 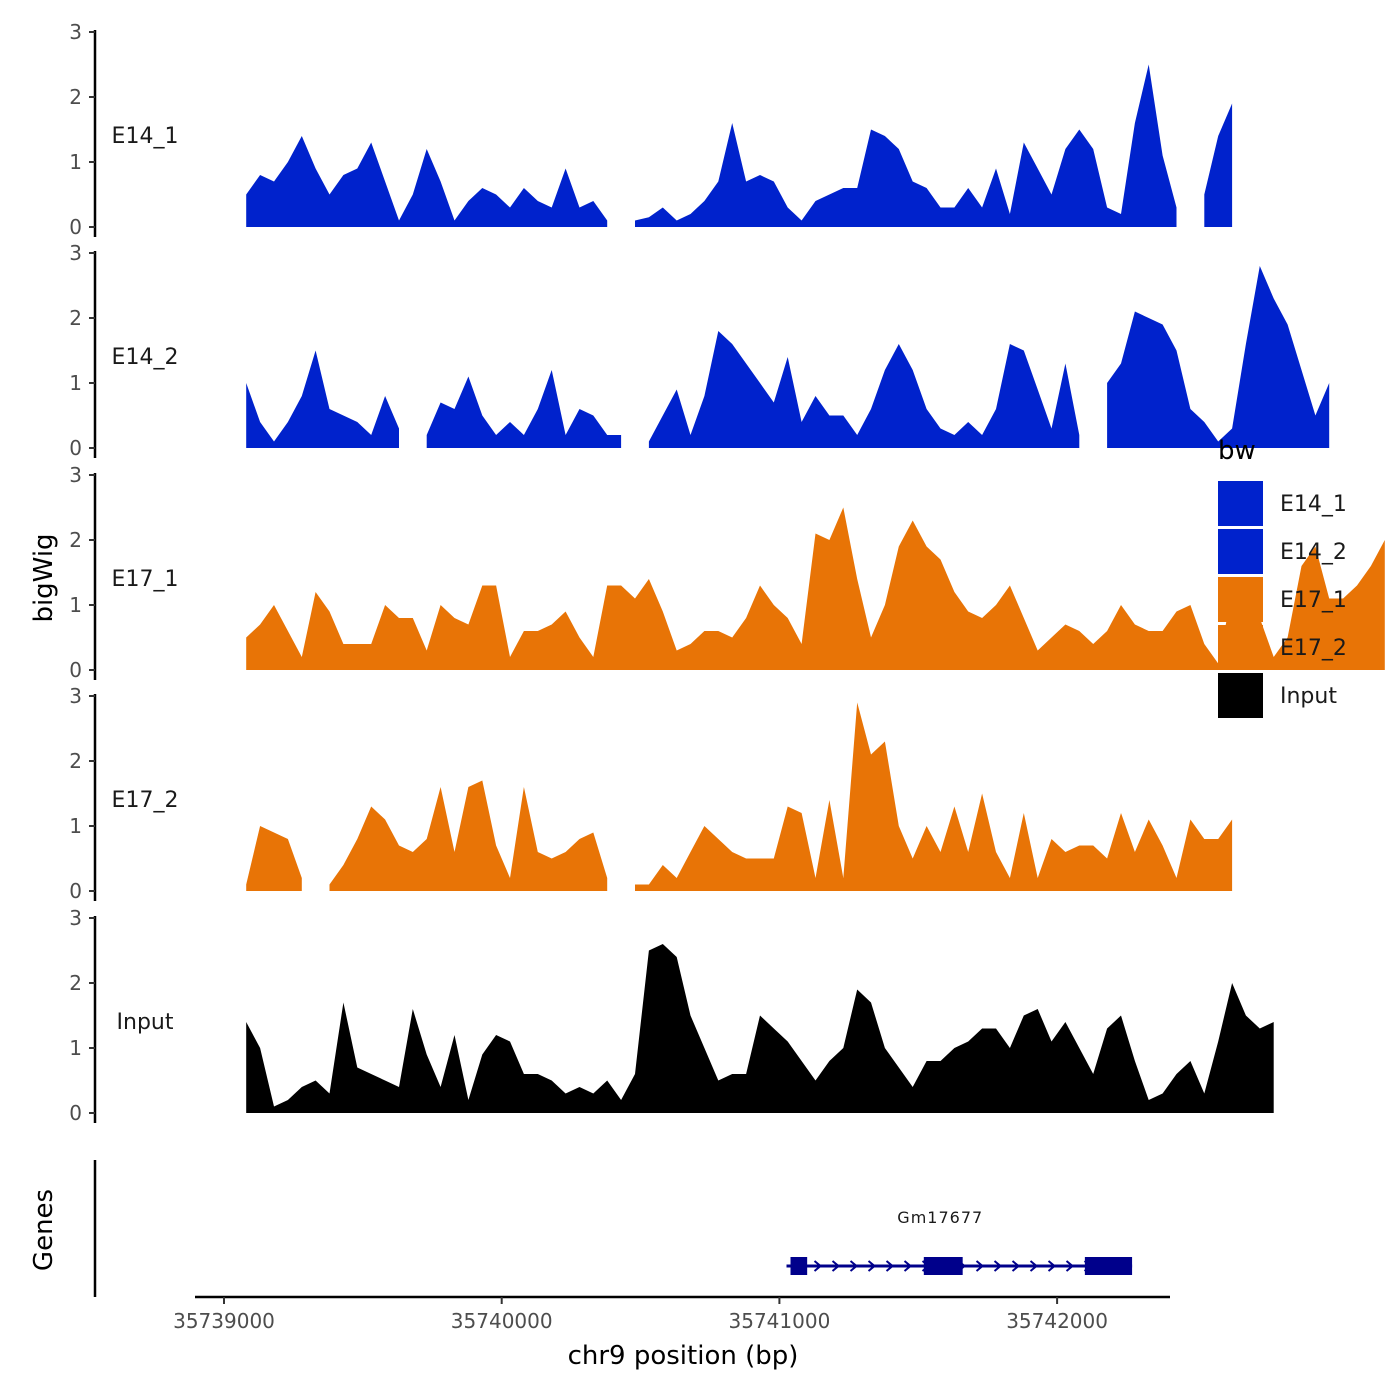 I want to click on gene-label: Gm17677, so click(x=940, y=1217).